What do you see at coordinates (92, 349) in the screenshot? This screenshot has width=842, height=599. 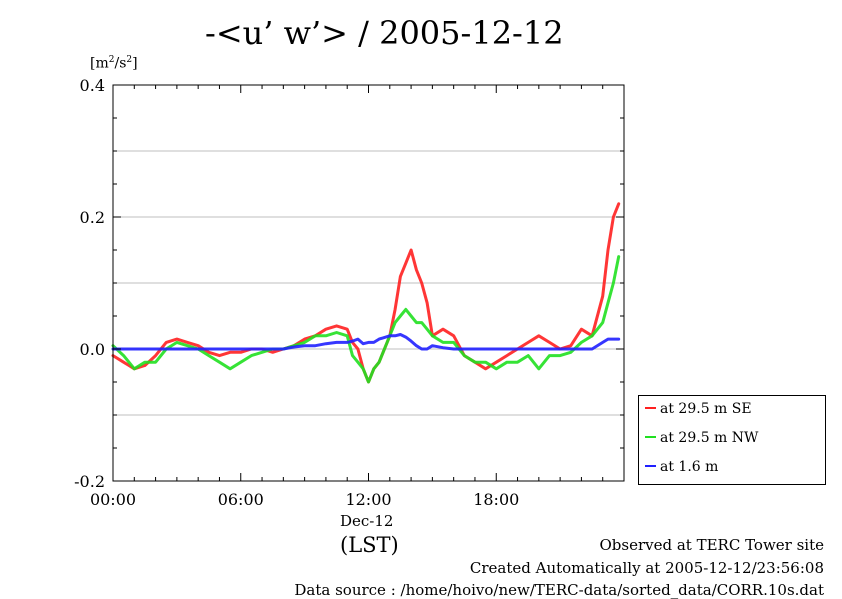 I see `y-tick-label: 0.0` at bounding box center [92, 349].